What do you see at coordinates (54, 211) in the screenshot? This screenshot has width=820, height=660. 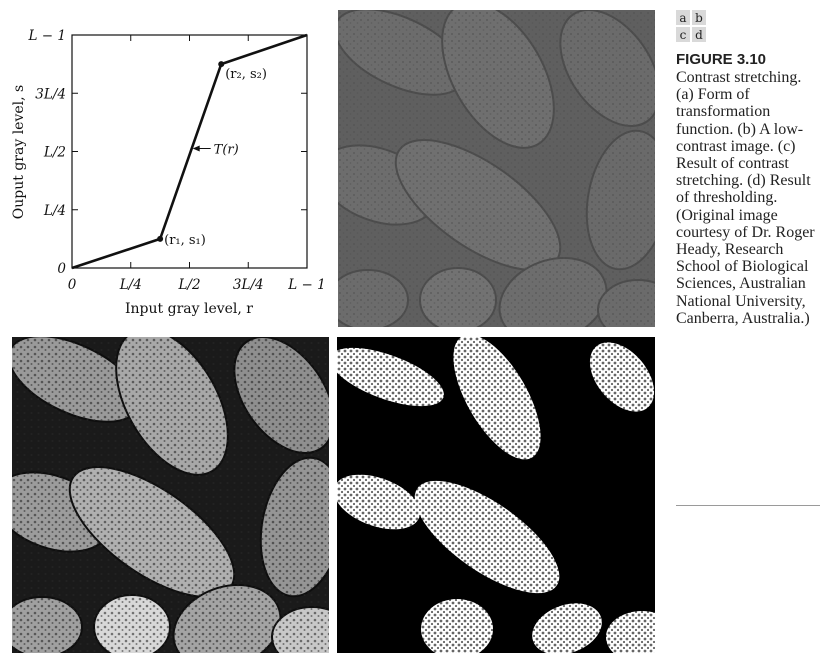 I see `y-tick-label: L/4` at bounding box center [54, 211].